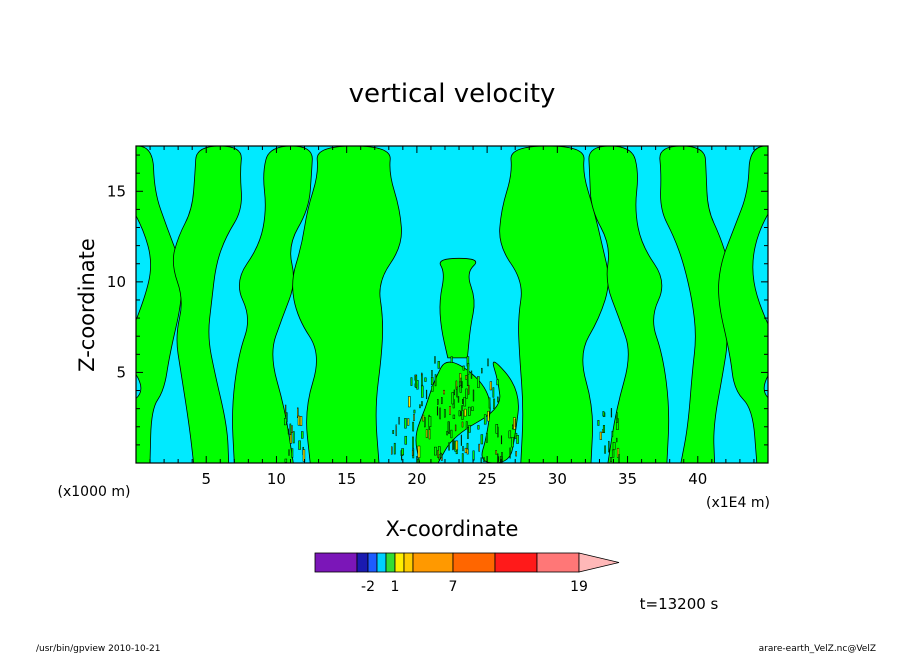  I want to click on x-tick-label: 25, so click(487, 479).